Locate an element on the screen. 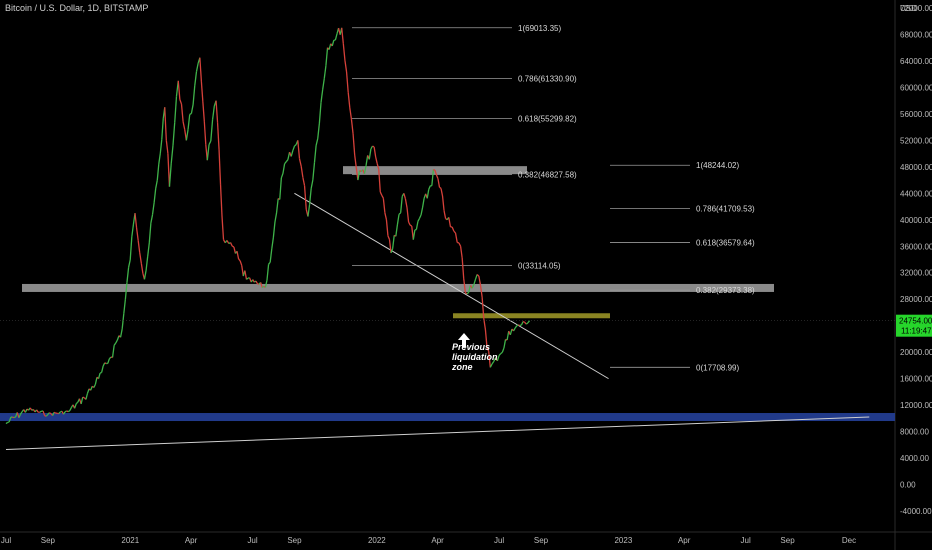  zone-liquidation-zone is located at coordinates (531, 316).